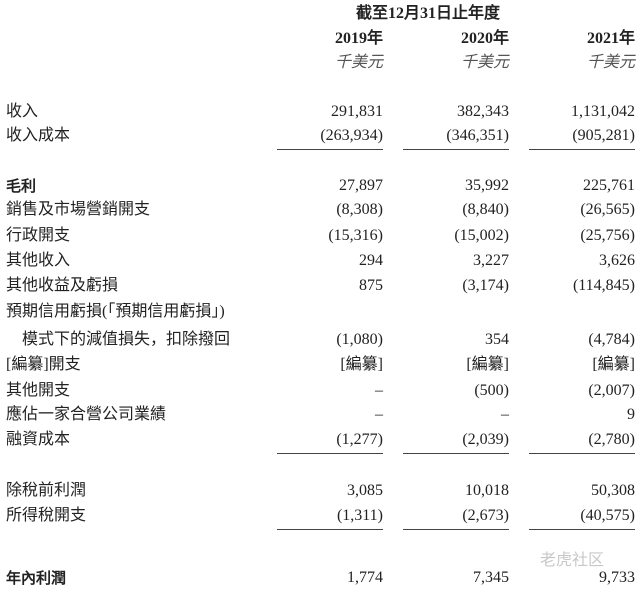 This screenshot has height=593, width=640. Describe the element at coordinates (118, 339) in the screenshot. I see `row-label: 模式下的減值損失，扣除撥回` at that location.